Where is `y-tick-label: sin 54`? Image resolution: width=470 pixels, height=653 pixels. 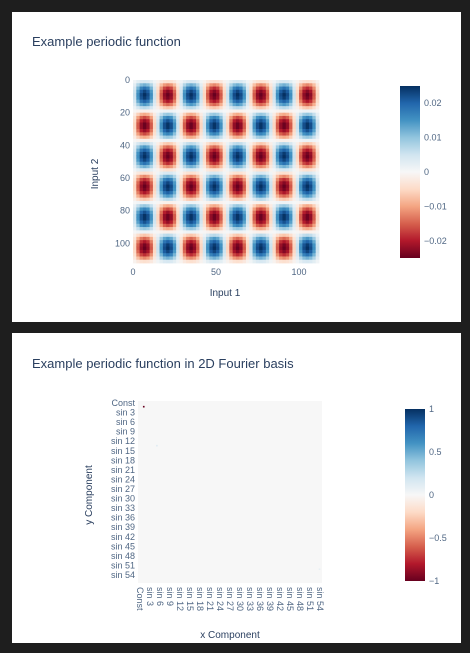
y-tick-label: sin 54 is located at coordinates (123, 575).